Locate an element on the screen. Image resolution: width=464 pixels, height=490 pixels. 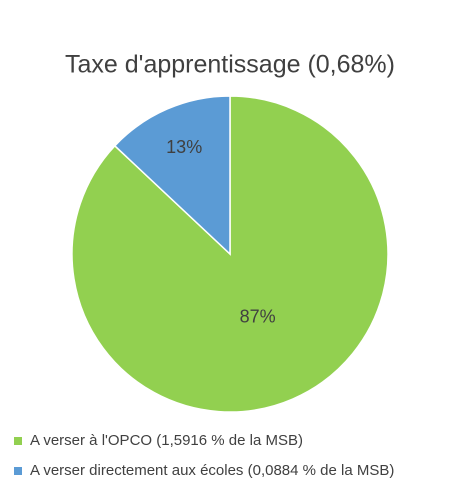
data-label: 13% is located at coordinates (184, 147).